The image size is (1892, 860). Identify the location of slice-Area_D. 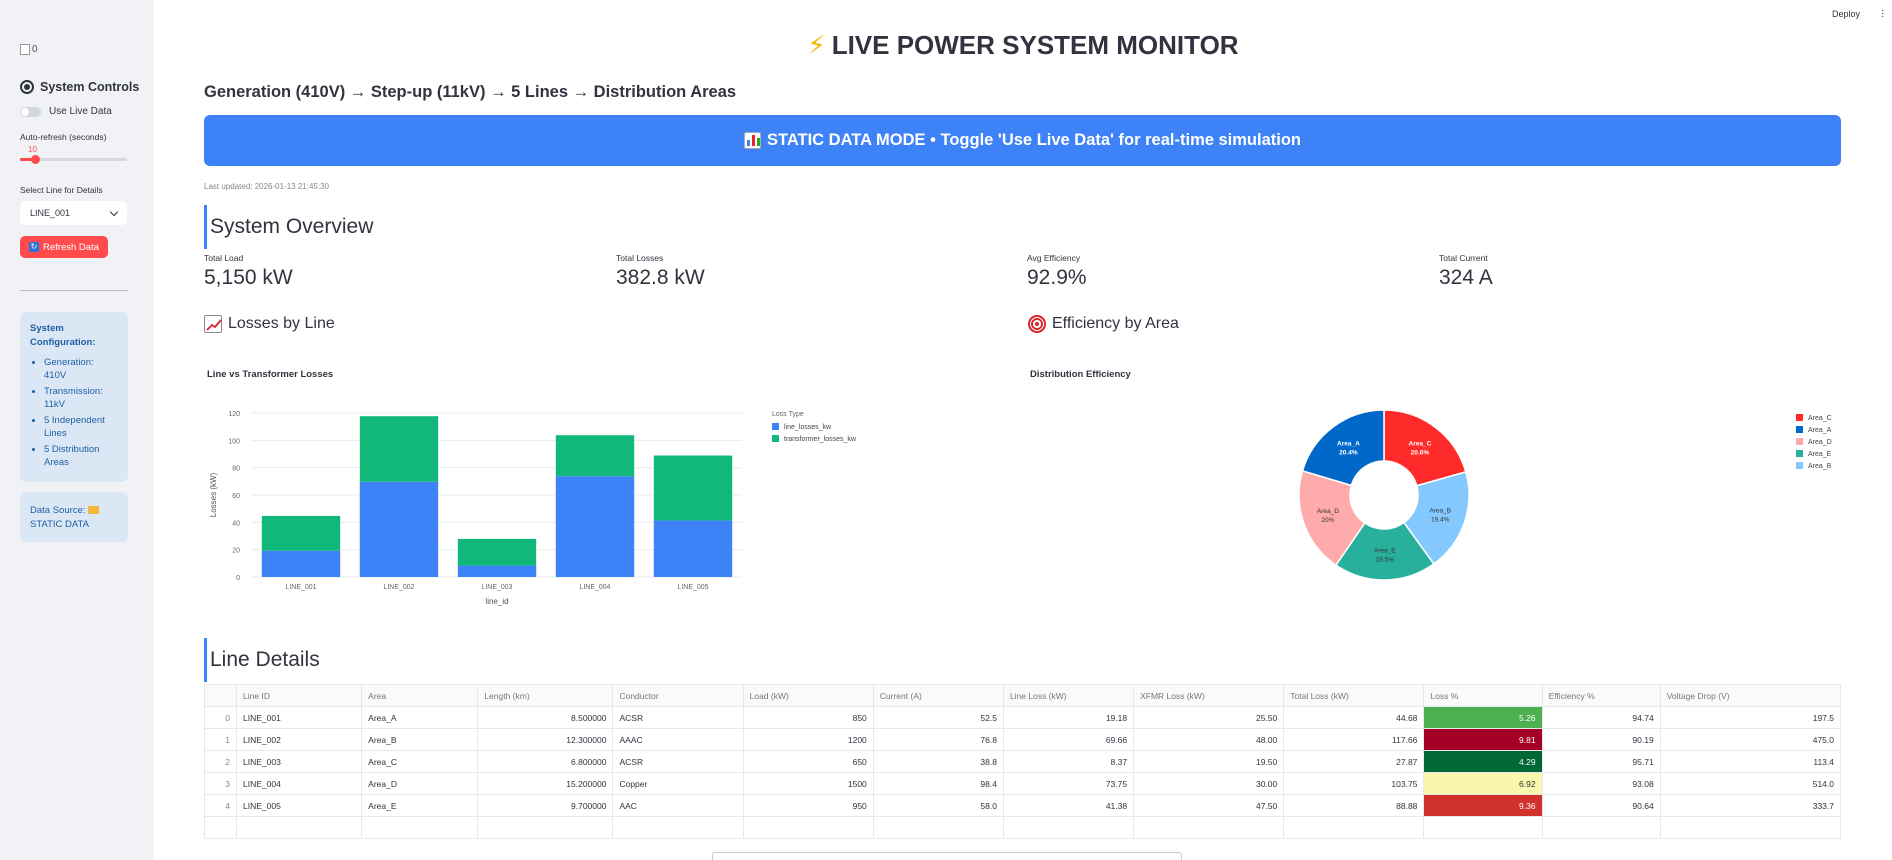
(1332, 518).